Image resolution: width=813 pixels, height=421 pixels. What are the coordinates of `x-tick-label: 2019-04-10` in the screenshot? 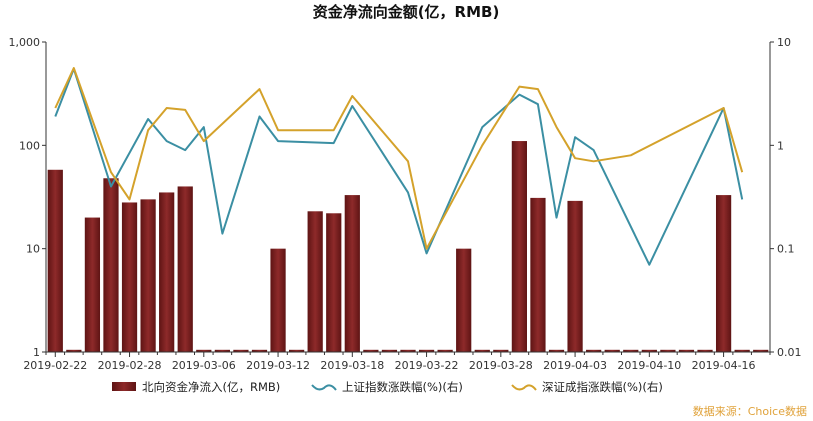 It's located at (649, 365).